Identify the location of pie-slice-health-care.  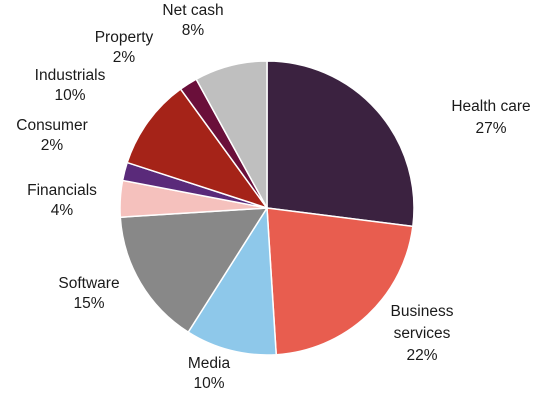
(340, 144).